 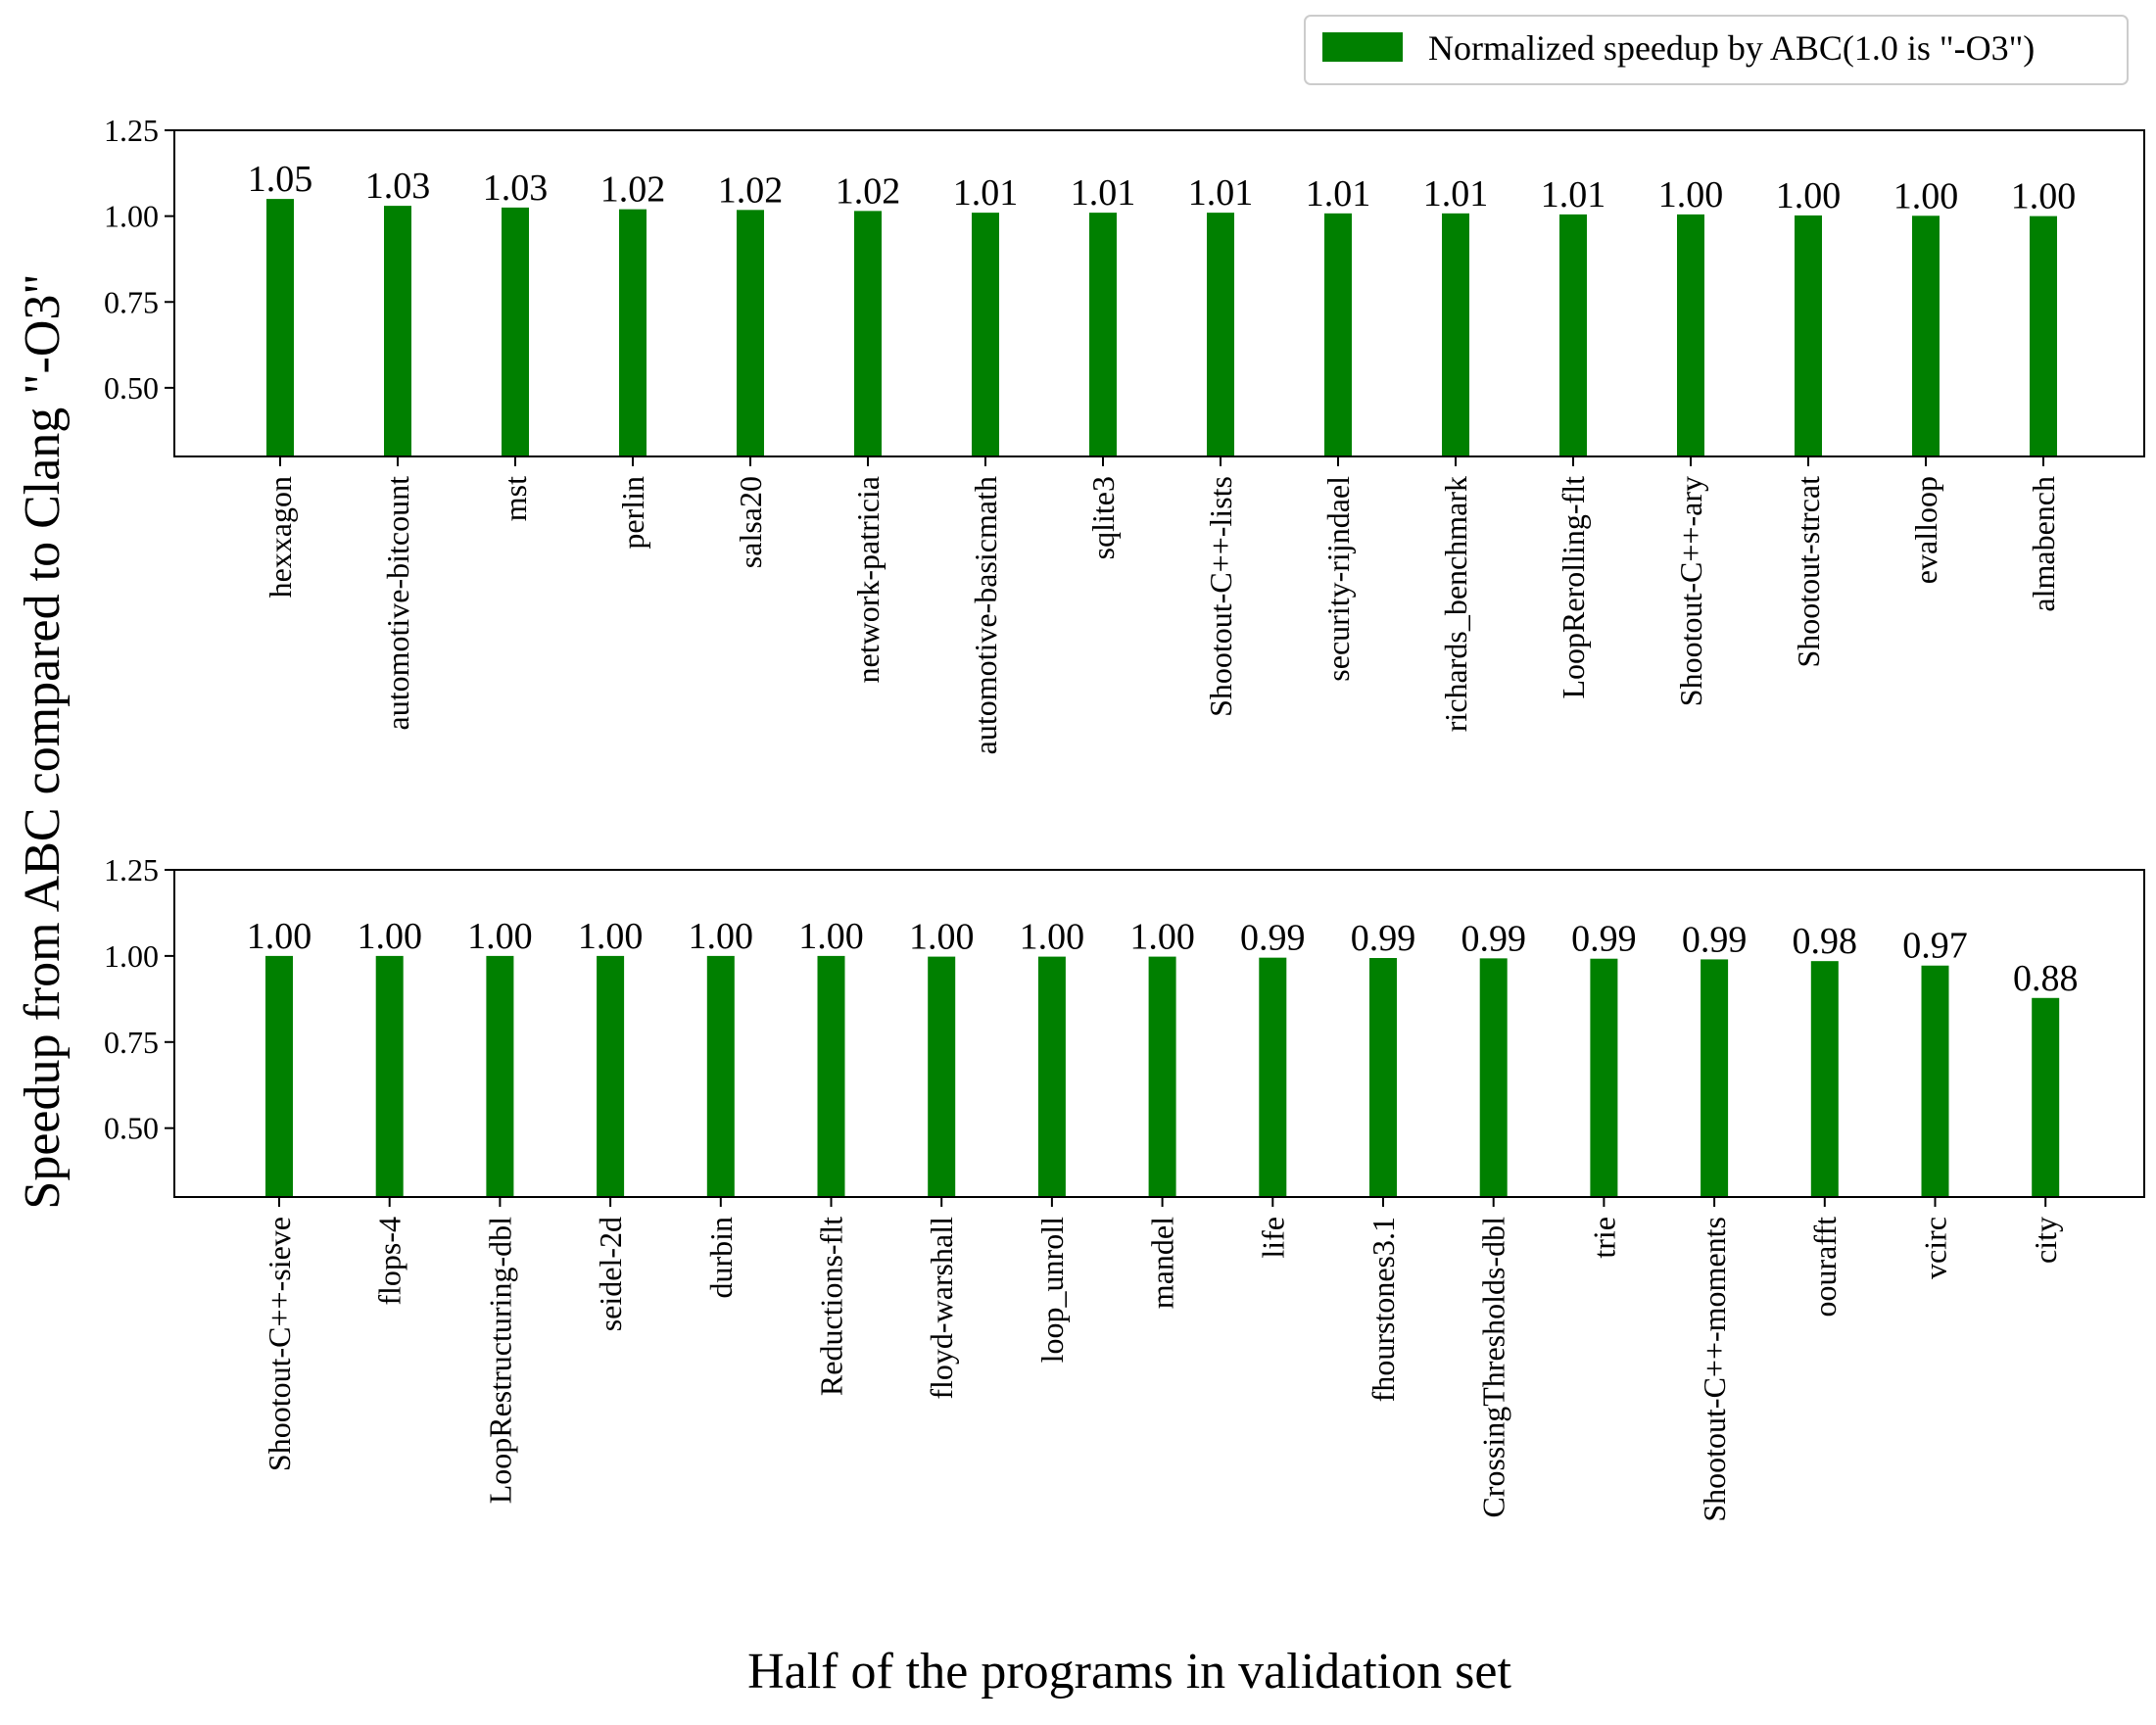 I want to click on legend-swatch, so click(x=1362, y=47).